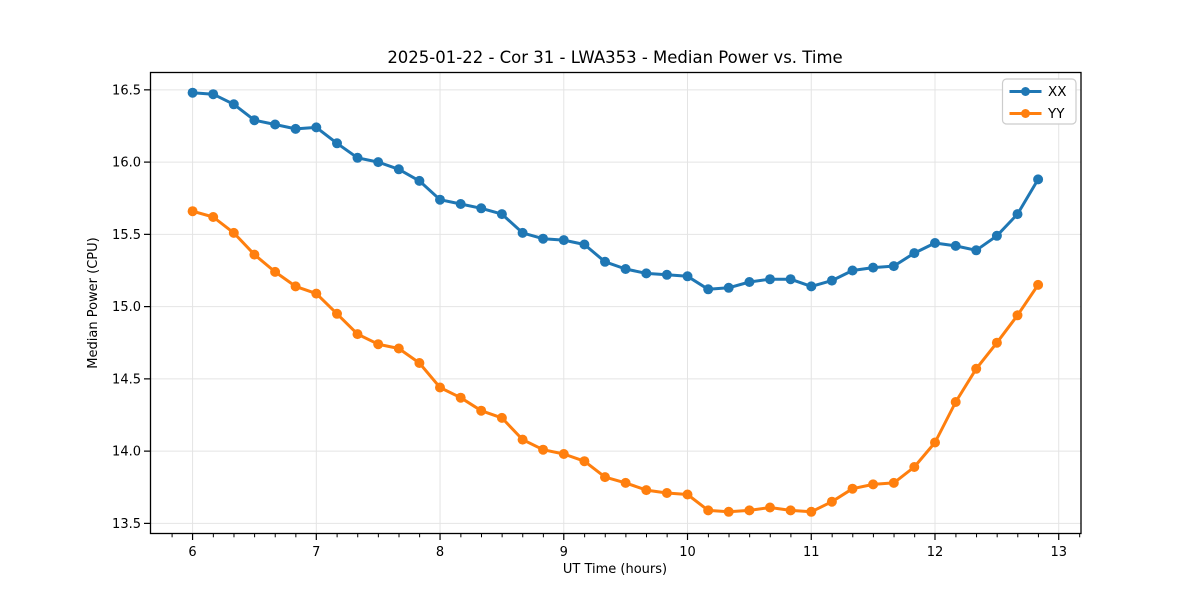  Describe the element at coordinates (1037, 114) in the screenshot. I see `legend-item-YY: YY` at that location.